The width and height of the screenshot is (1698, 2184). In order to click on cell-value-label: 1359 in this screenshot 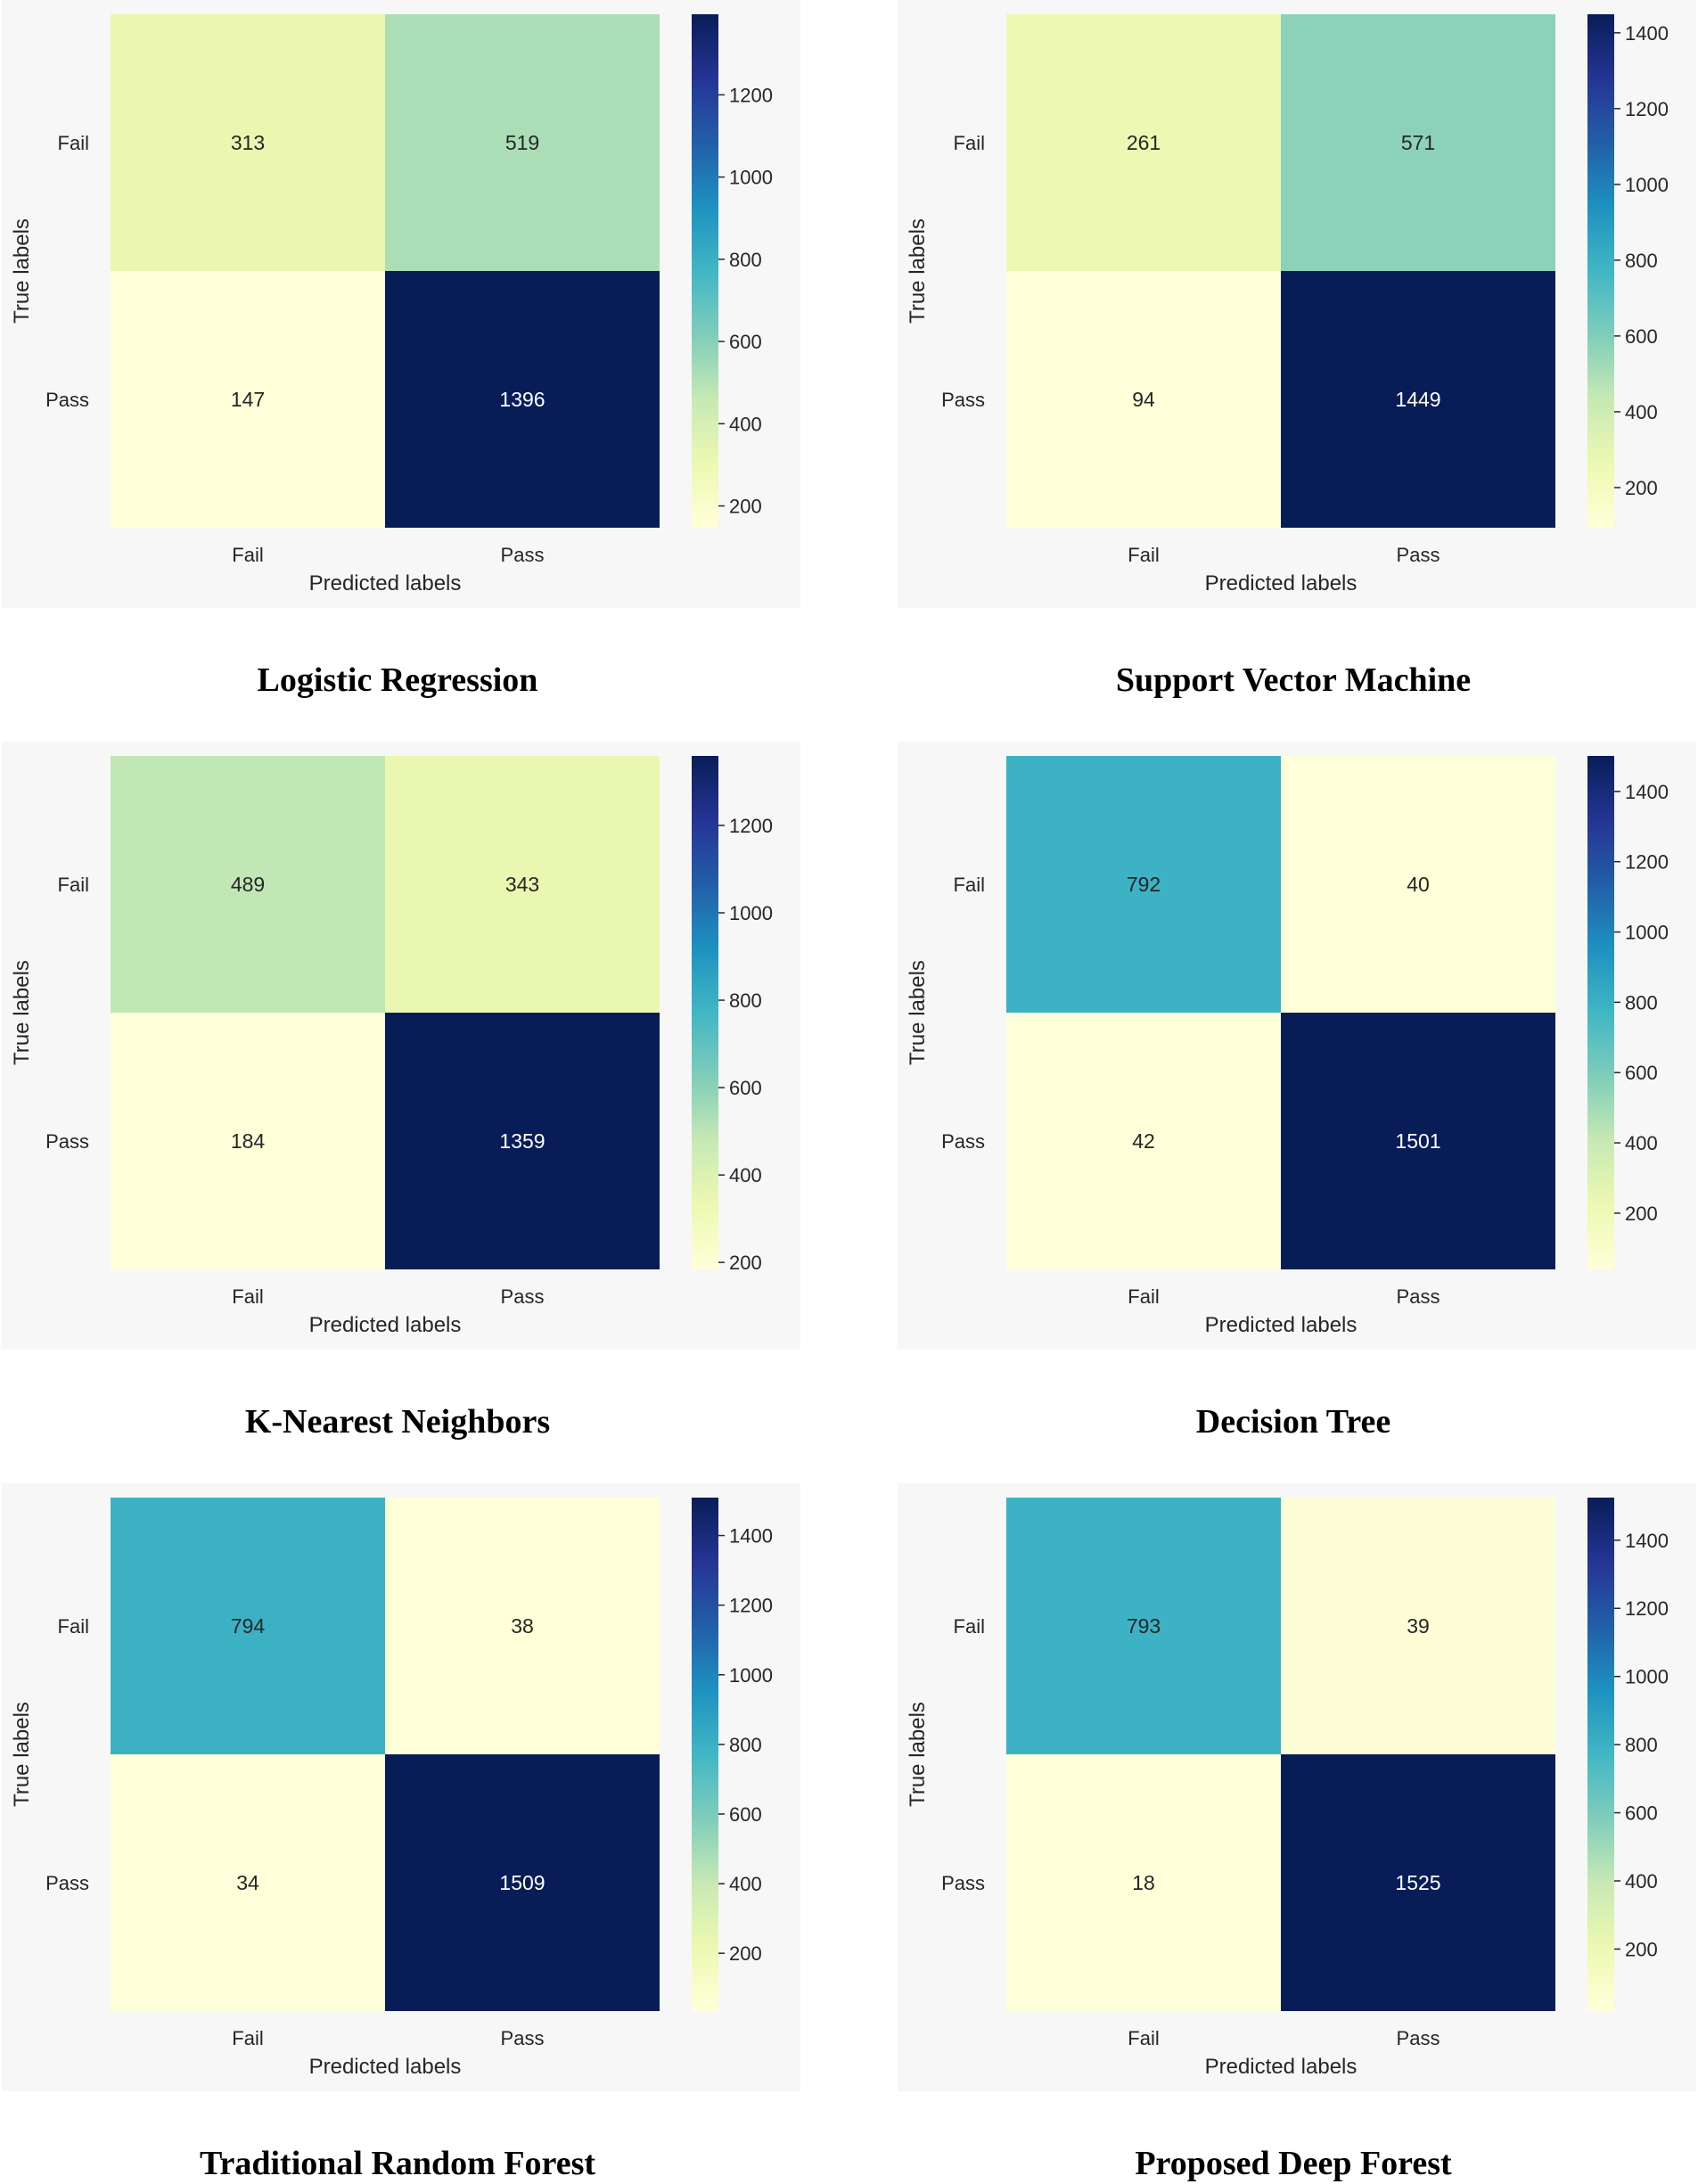, I will do `click(522, 1141)`.